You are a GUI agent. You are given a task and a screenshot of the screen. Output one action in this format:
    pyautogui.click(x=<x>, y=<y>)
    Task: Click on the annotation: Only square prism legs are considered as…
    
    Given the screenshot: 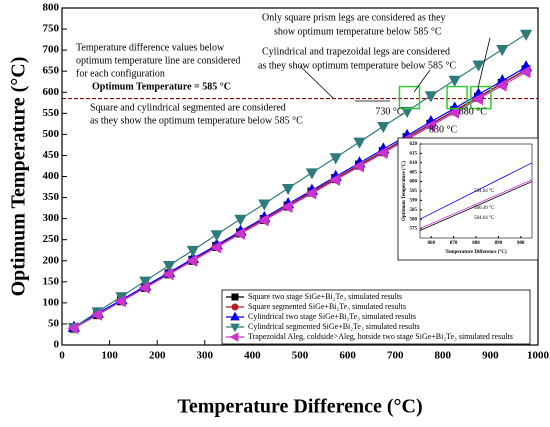 What is the action you would take?
    pyautogui.click(x=354, y=17)
    